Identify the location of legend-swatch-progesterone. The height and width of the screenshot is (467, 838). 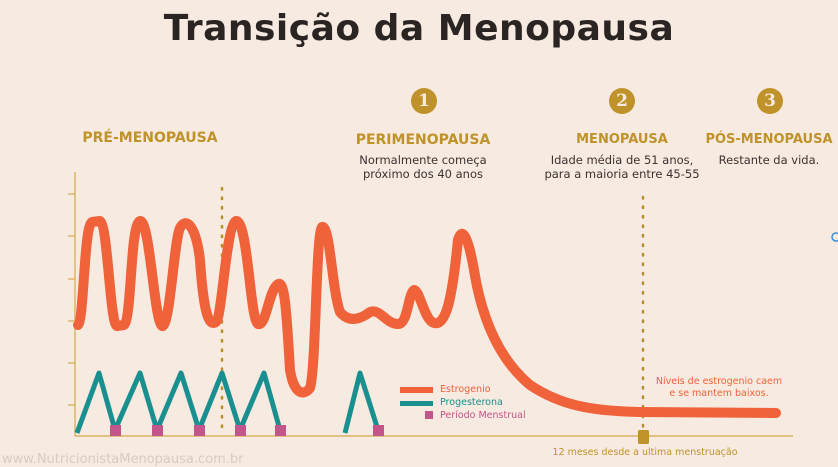
(416, 403).